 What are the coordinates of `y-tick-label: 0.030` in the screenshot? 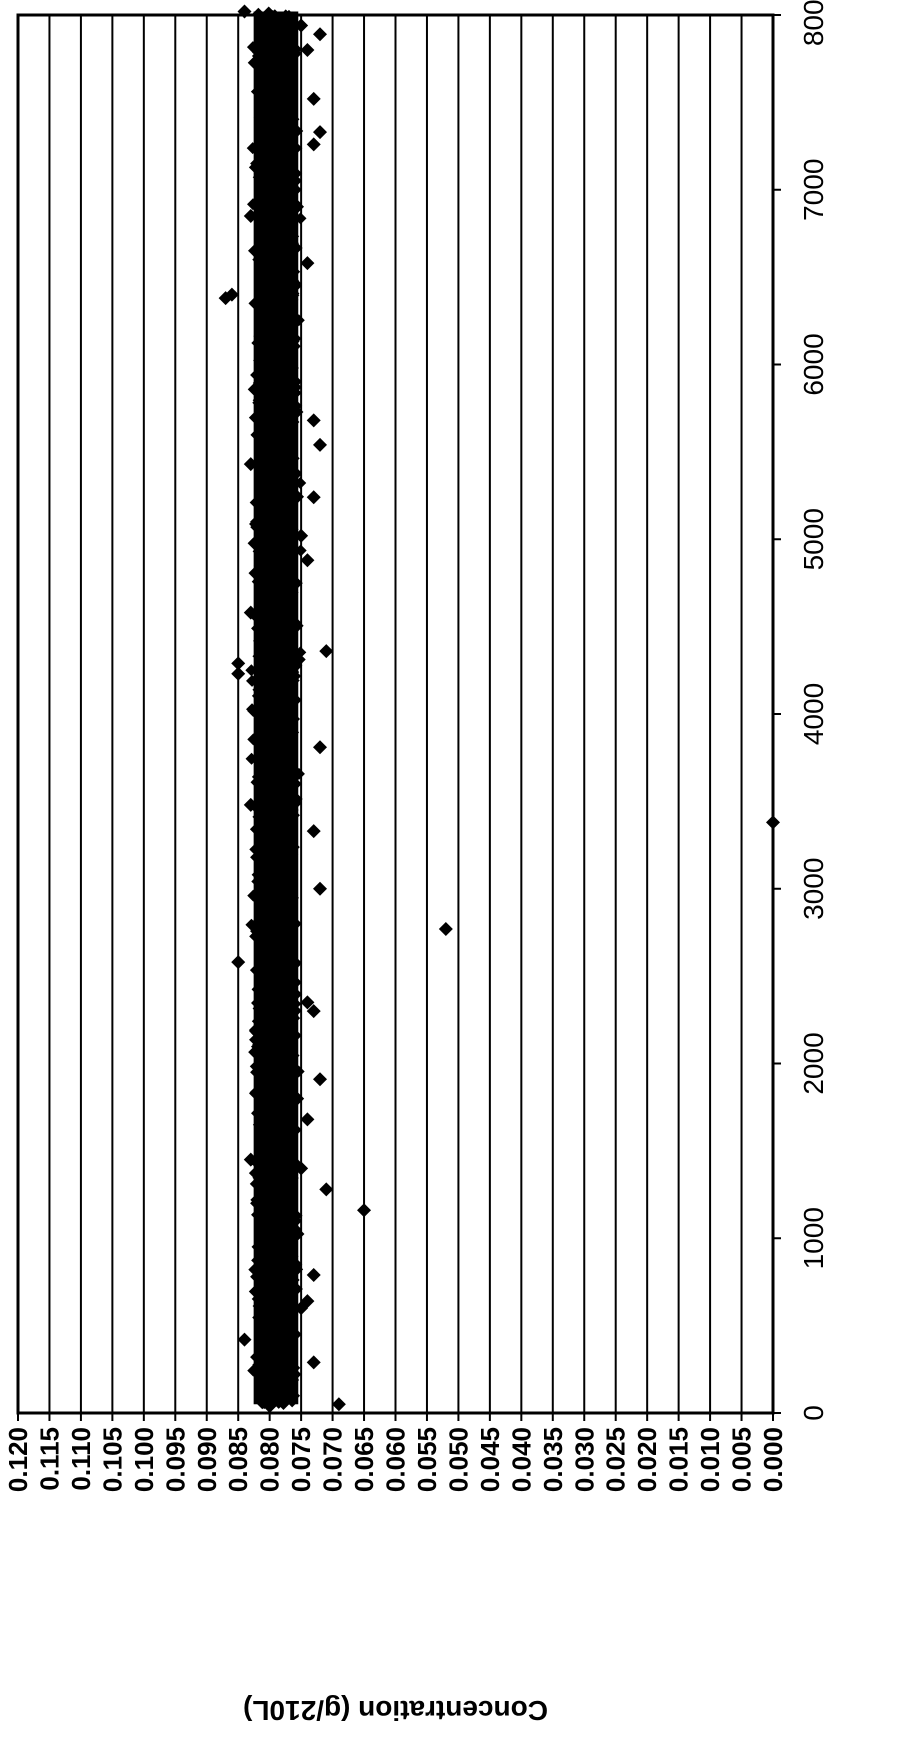 It's located at (584, 1459).